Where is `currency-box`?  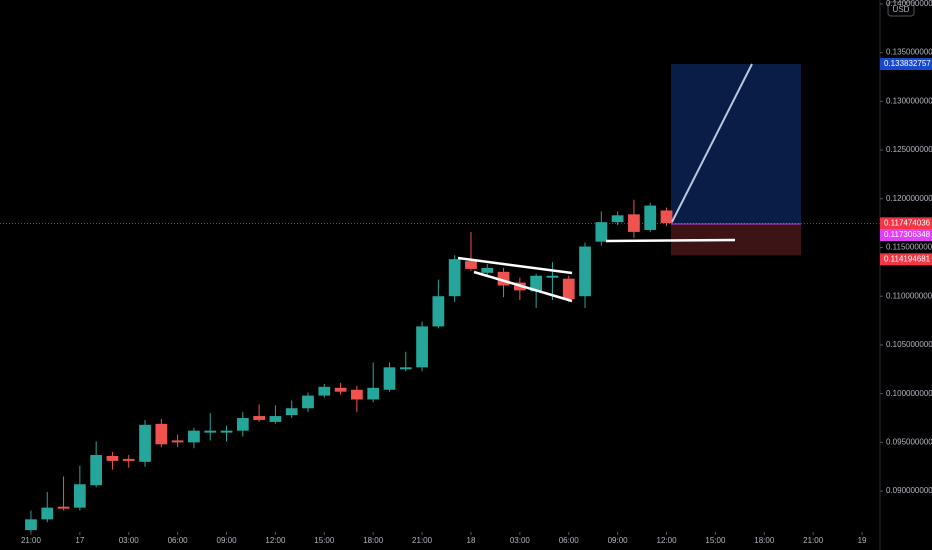
currency-box is located at coordinates (901, 9).